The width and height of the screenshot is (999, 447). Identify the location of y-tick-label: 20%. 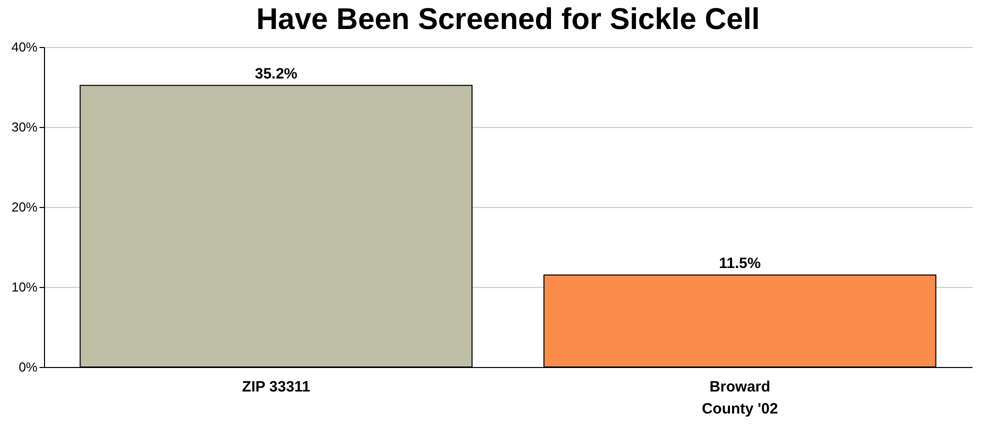
(24, 207).